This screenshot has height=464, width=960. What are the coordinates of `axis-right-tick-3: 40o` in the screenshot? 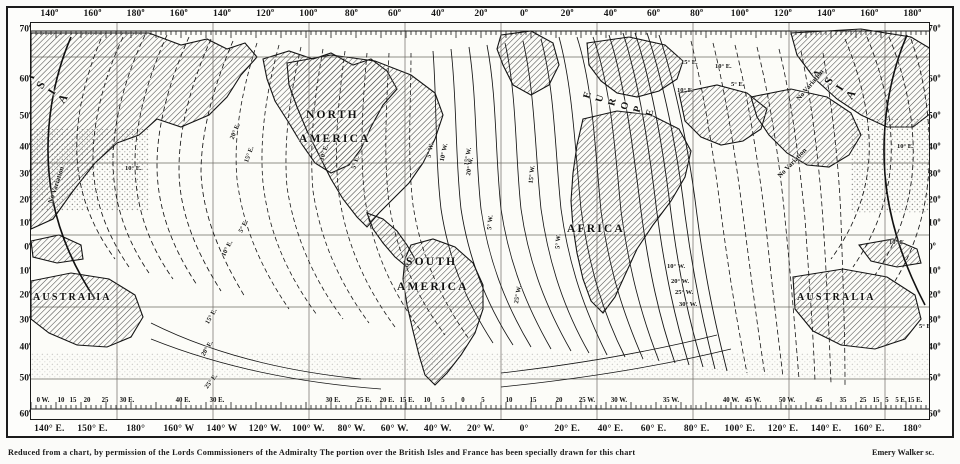 It's located at (934, 147).